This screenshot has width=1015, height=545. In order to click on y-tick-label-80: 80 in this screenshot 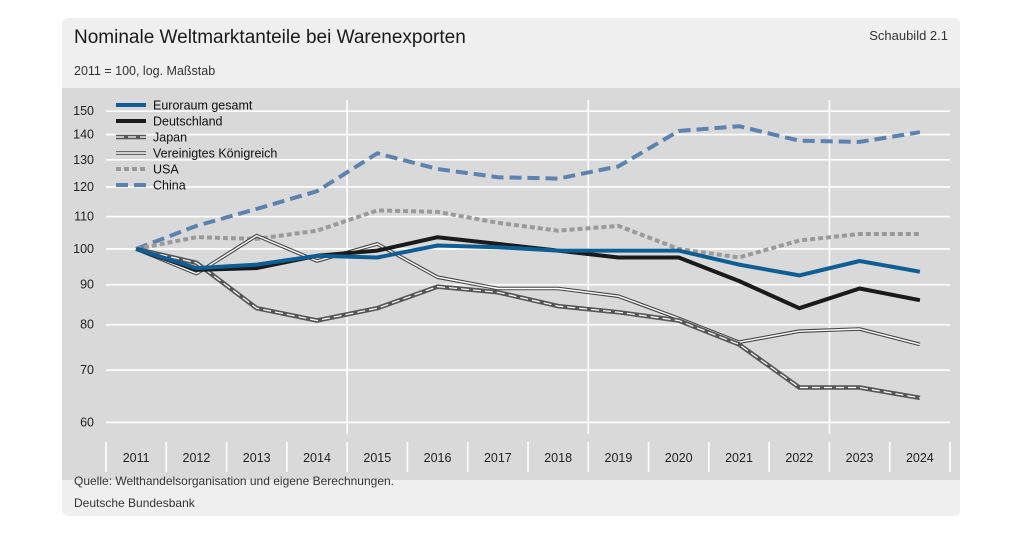, I will do `click(87, 325)`.